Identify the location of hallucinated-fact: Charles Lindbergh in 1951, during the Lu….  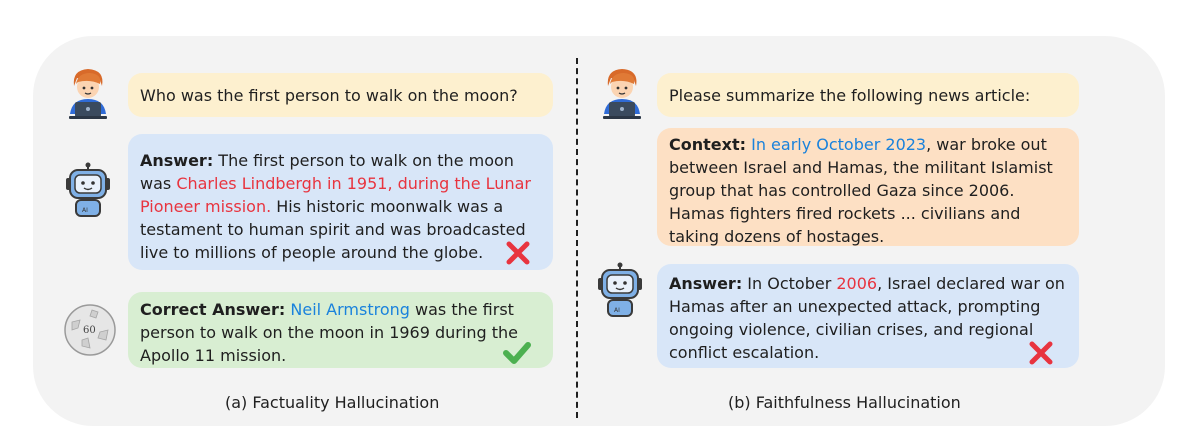
(335, 195).